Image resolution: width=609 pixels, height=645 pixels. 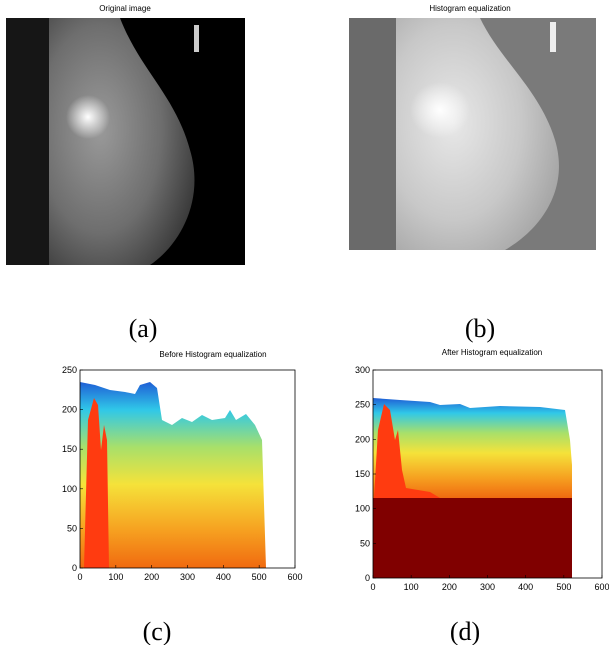 I want to click on chart-title: After Histogram equalization, so click(x=492, y=352).